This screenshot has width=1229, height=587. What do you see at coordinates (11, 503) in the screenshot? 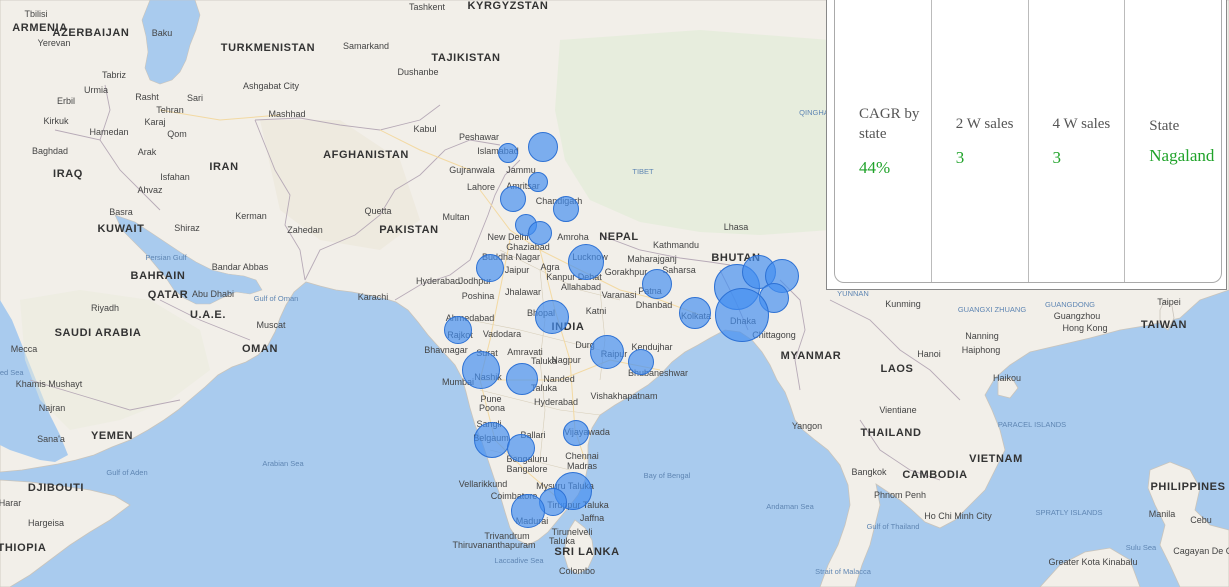
I see `city-label: Harar` at bounding box center [11, 503].